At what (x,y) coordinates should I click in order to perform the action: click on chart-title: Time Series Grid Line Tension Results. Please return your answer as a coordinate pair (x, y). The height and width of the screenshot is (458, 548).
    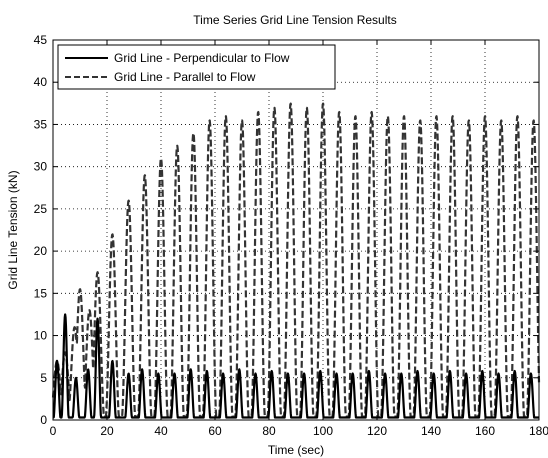
    Looking at the image, I should click on (294, 20).